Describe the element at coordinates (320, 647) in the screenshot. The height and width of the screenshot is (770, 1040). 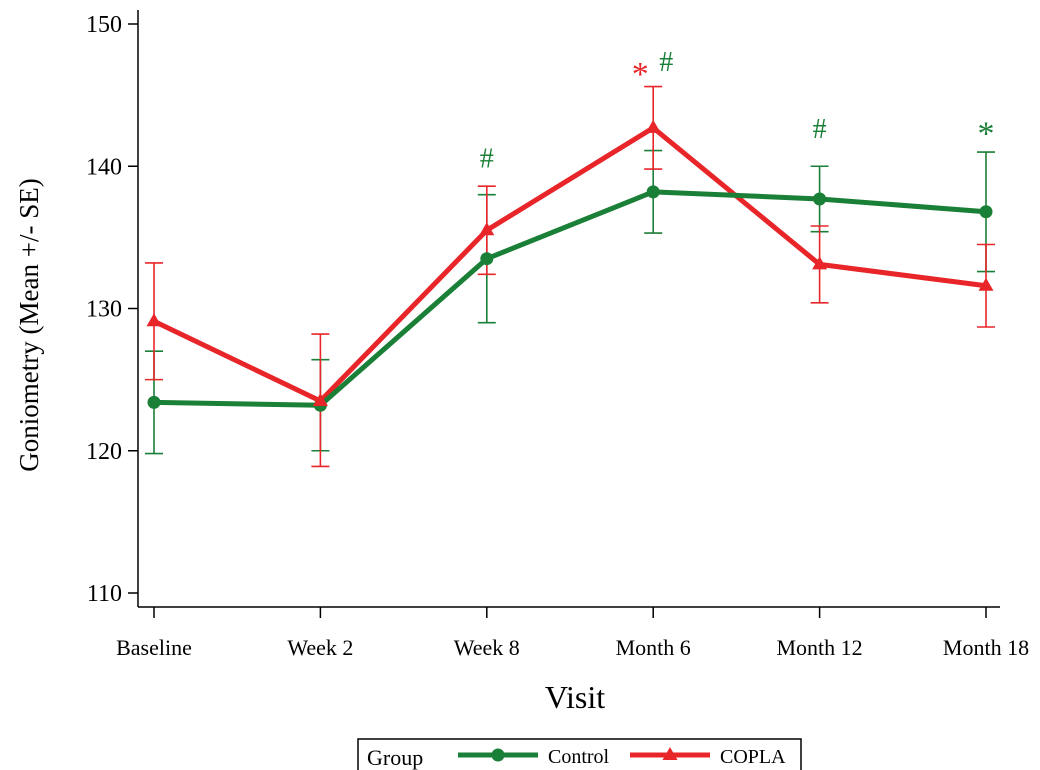
I see `x-tick-label: Week 2` at that location.